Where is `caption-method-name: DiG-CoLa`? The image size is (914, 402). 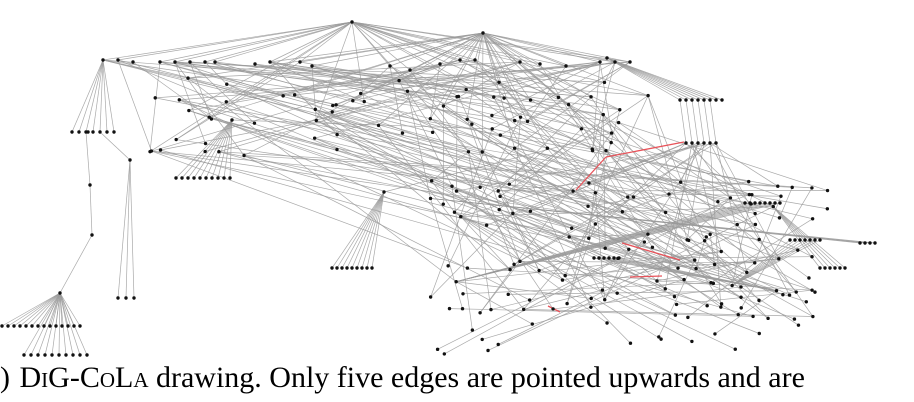
caption-method-name: DiG-CoLa is located at coordinates (84, 377).